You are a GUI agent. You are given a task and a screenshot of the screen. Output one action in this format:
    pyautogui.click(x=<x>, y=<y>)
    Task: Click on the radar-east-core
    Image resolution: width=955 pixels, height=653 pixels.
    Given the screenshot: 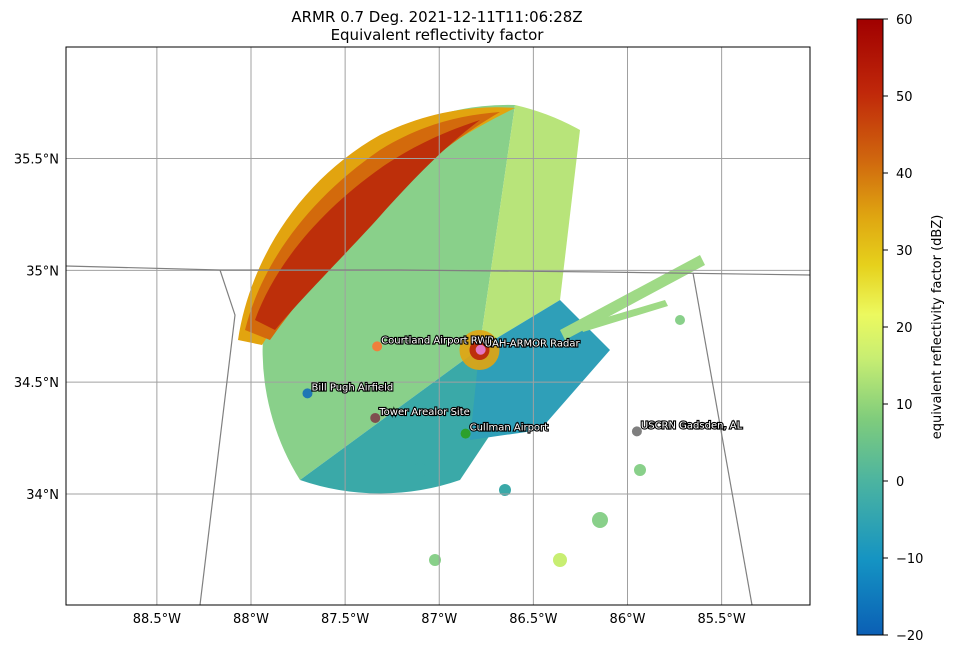 What is the action you would take?
    pyautogui.click(x=540, y=370)
    